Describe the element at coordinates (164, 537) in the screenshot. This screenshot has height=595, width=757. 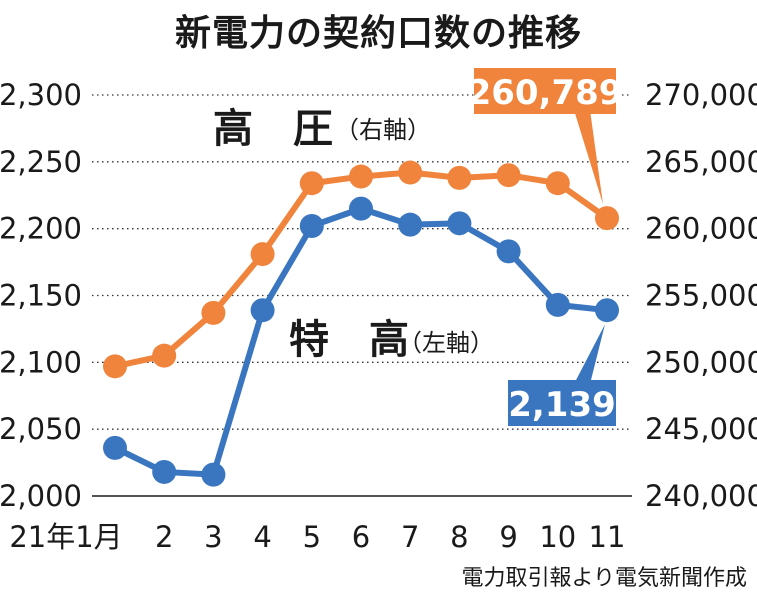
I see `x-tick-label: 2` at that location.